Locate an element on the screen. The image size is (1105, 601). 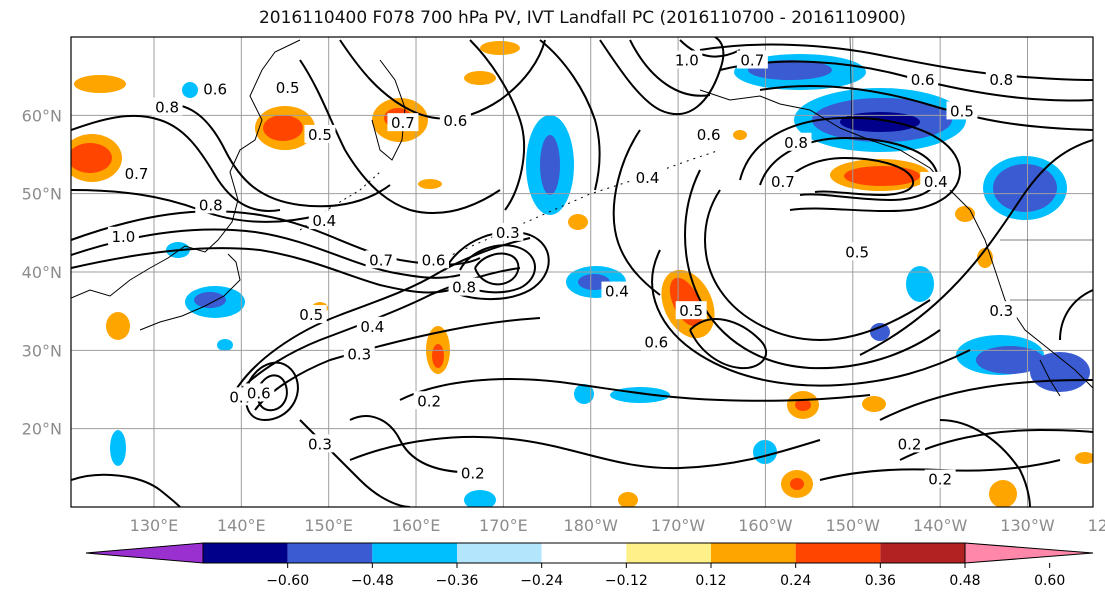
colorbar-tick-label: −0.24 is located at coordinates (541, 581).